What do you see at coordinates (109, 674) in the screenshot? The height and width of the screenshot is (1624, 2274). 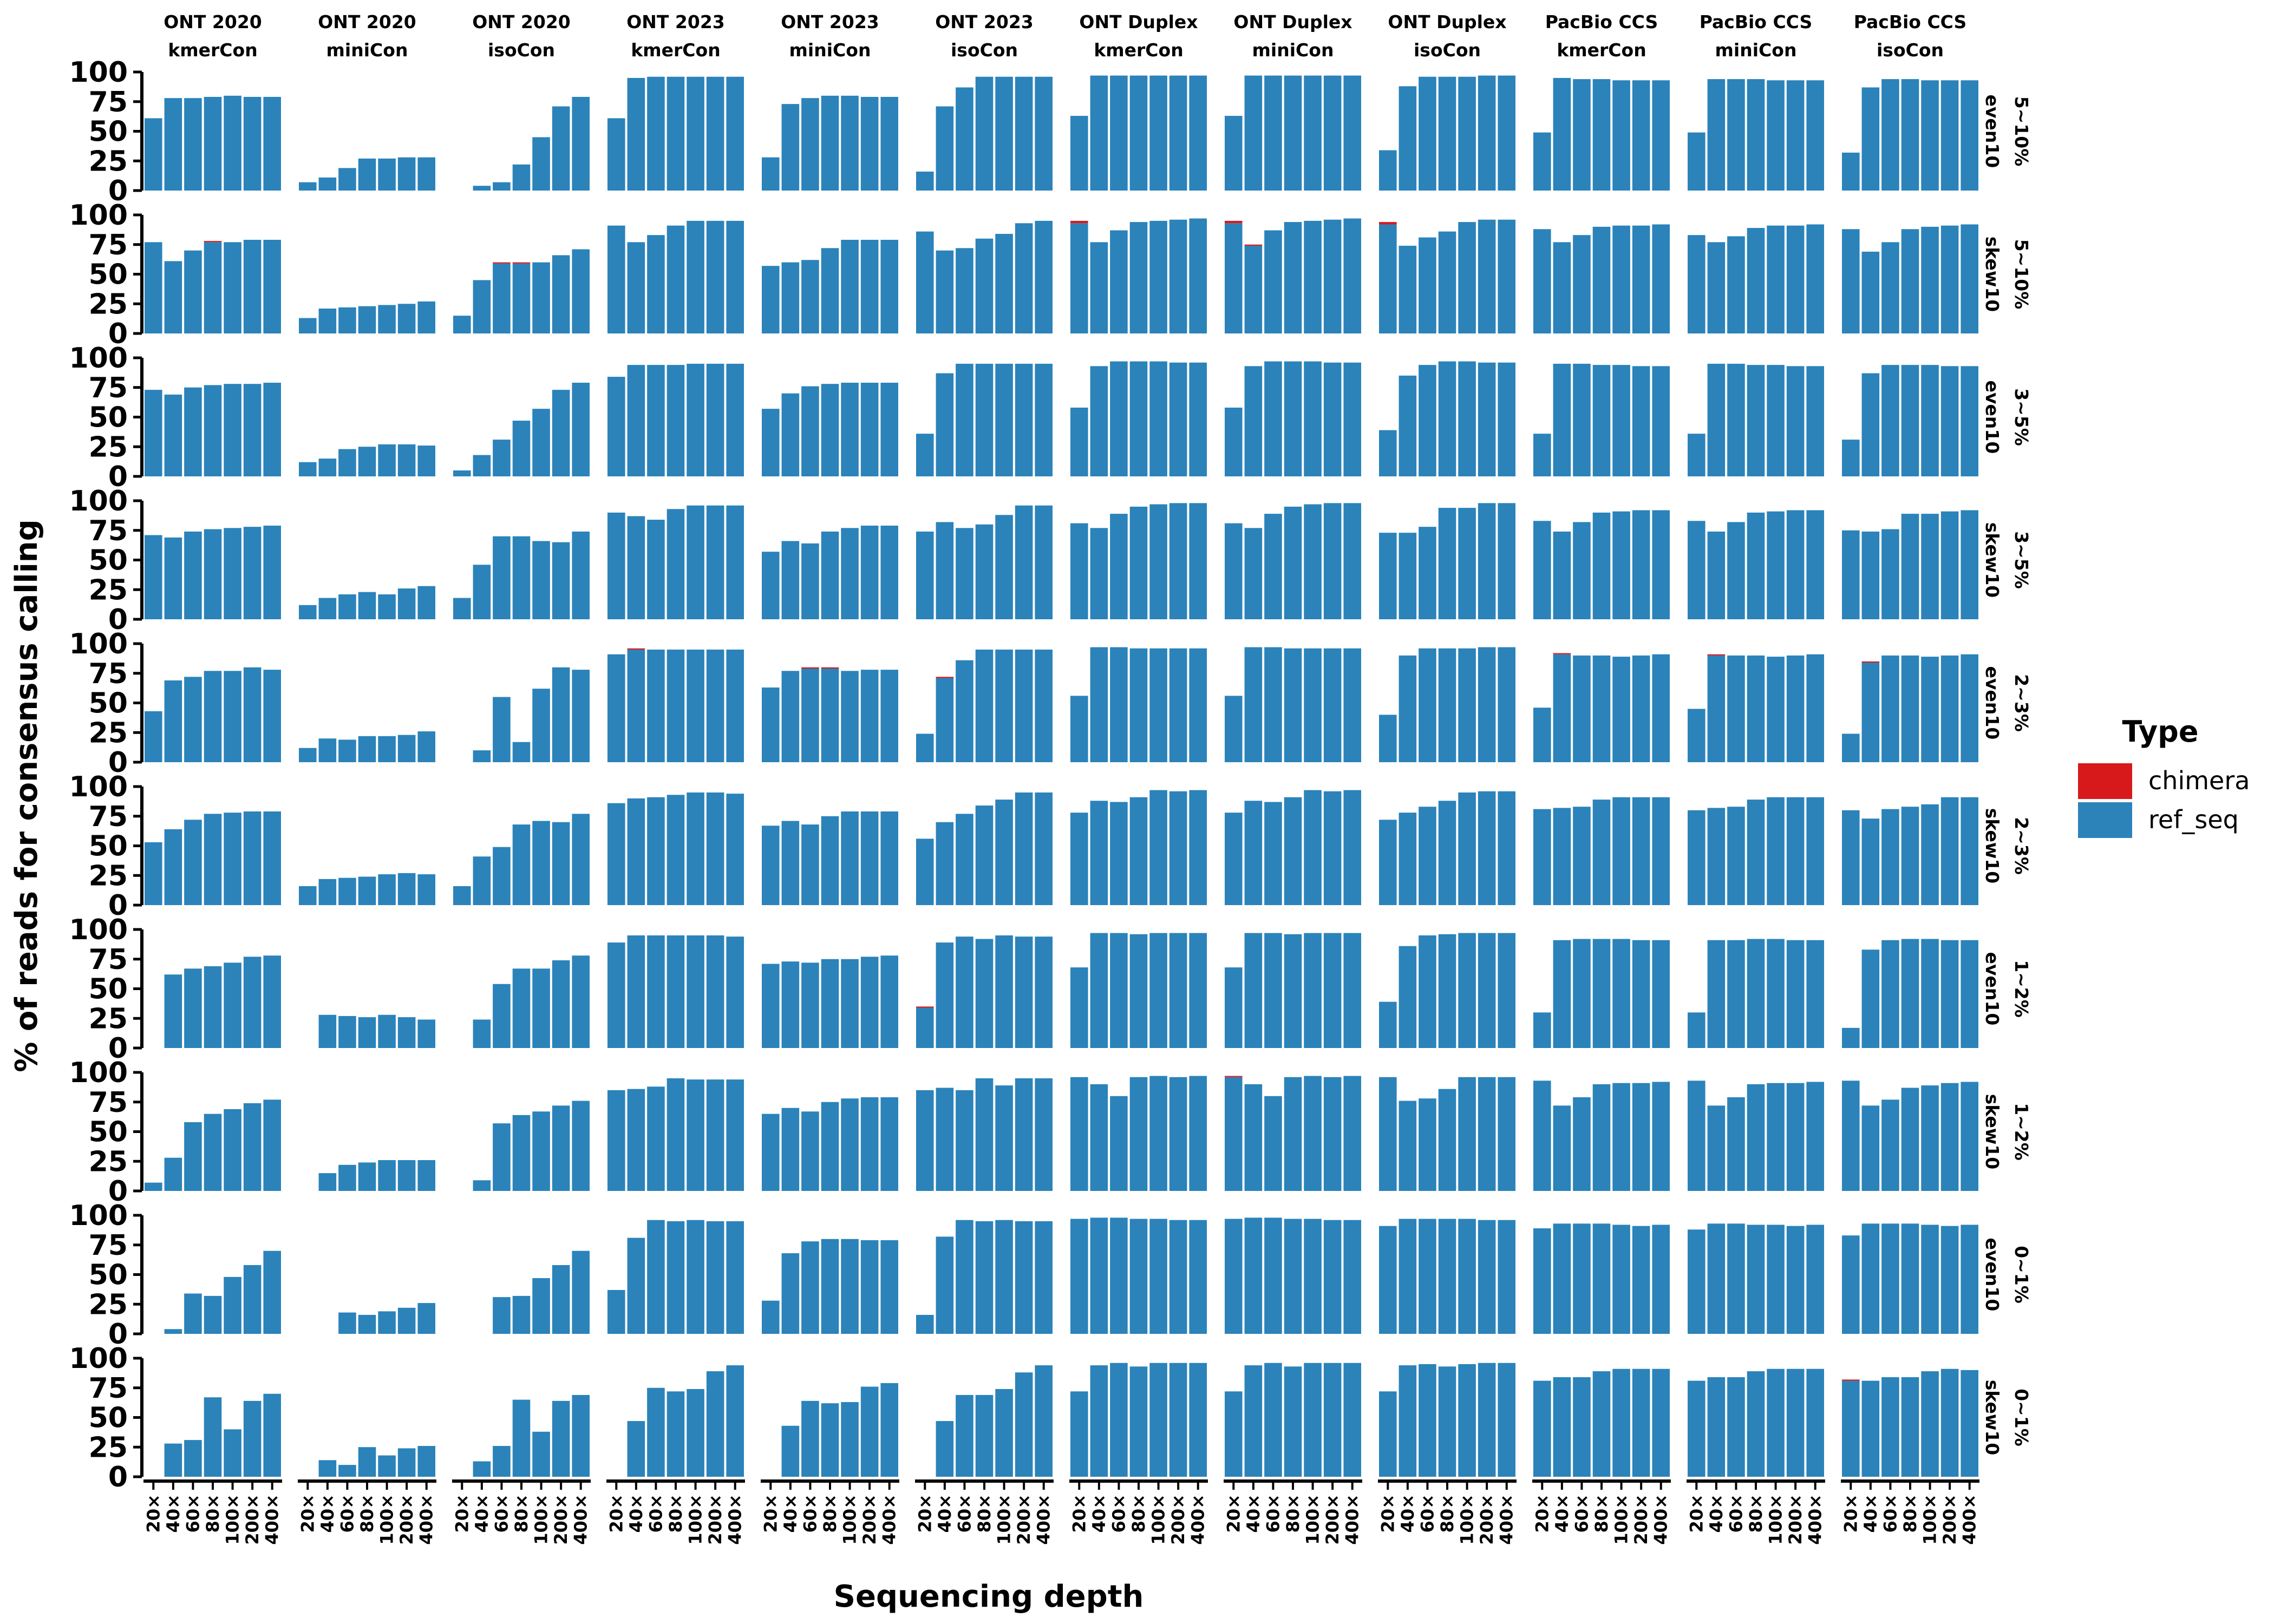 I see `y-tick-label: 75` at bounding box center [109, 674].